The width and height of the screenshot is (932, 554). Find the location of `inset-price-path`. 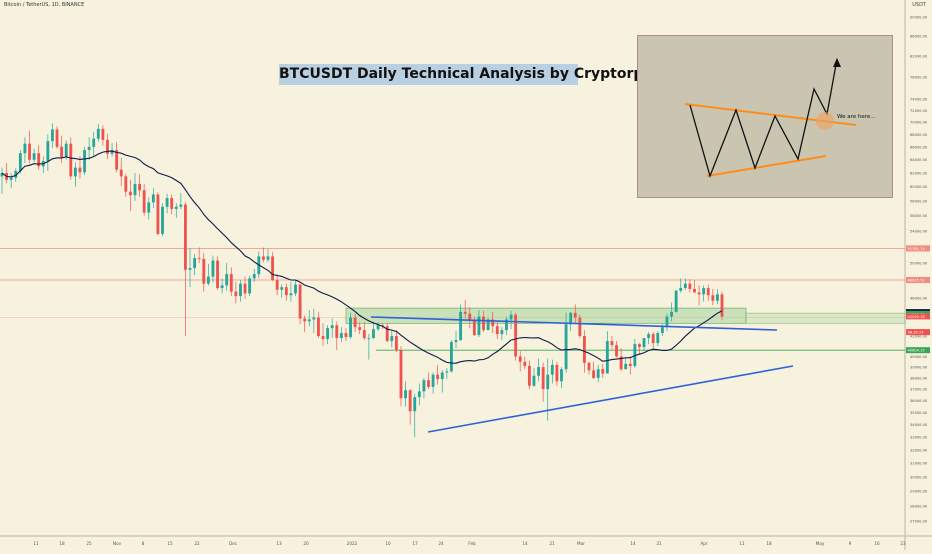

inset-price-path is located at coordinates (763, 118).